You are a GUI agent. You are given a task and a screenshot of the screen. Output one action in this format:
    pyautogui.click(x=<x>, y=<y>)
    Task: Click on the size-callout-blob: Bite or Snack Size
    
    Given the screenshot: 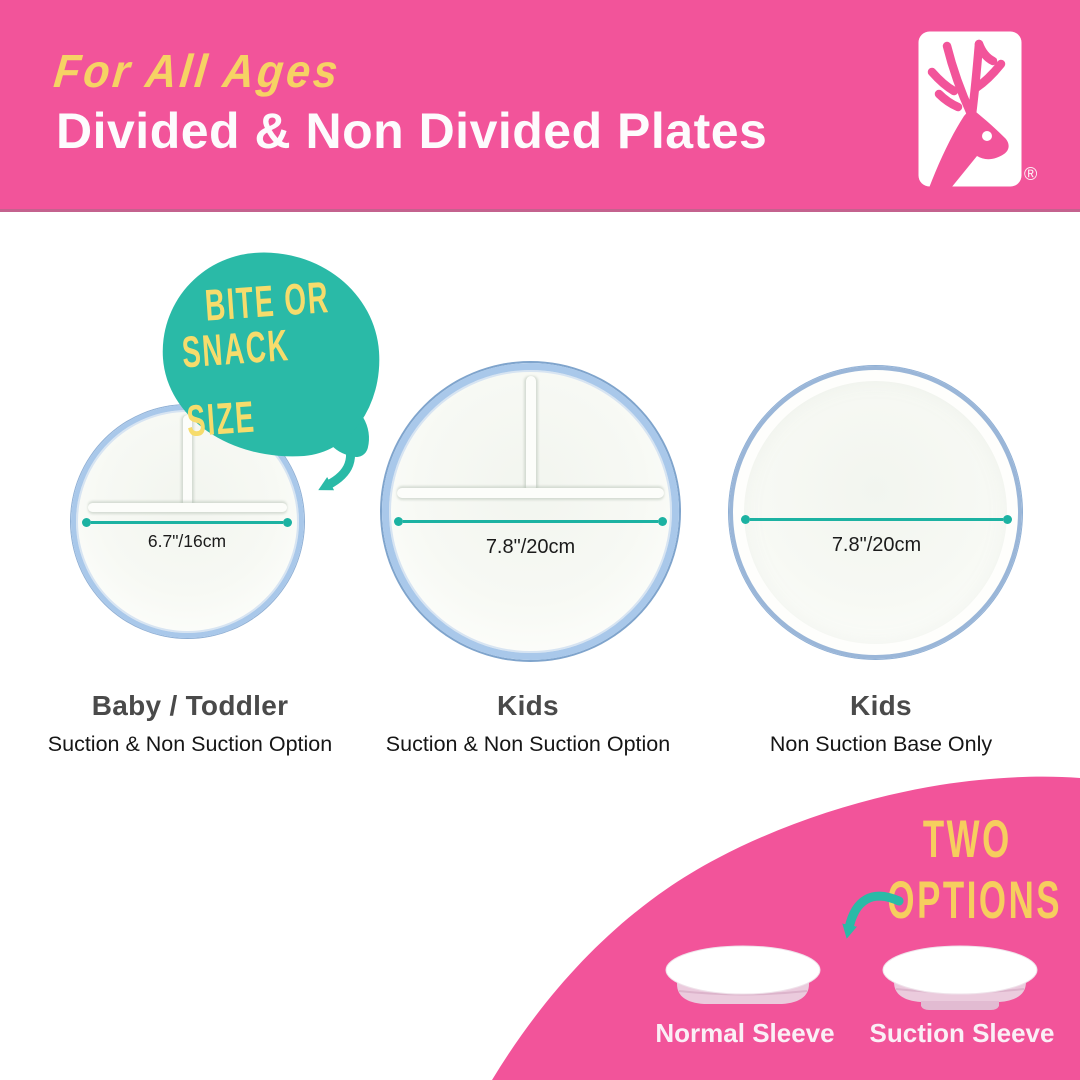 What is the action you would take?
    pyautogui.click(x=271, y=355)
    